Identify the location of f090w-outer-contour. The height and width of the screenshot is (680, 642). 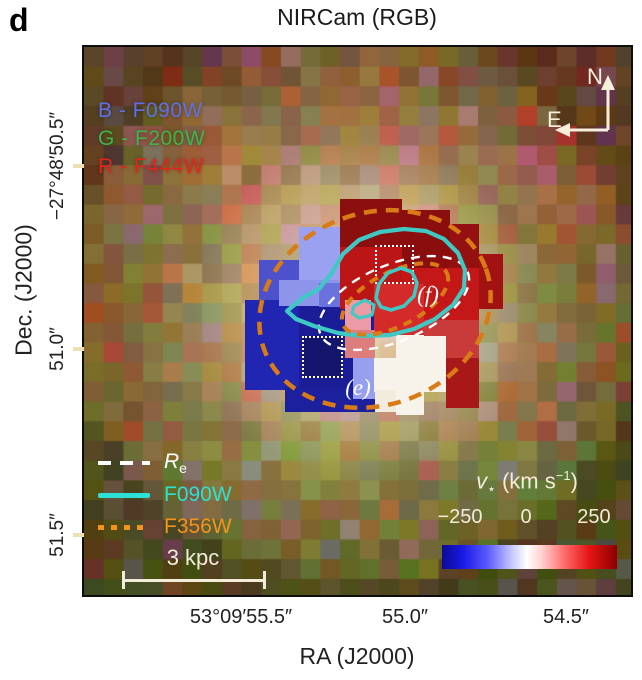
(376, 282).